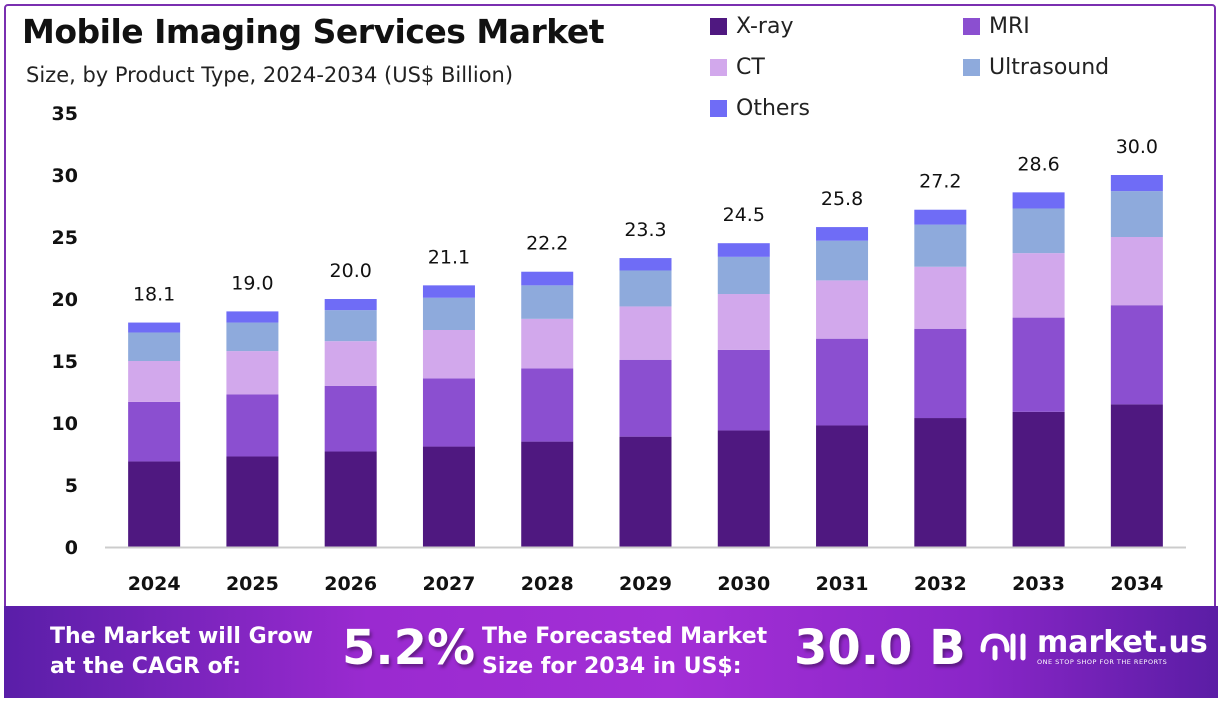 The width and height of the screenshot is (1222, 702). What do you see at coordinates (1136, 584) in the screenshot?
I see `x-tick-label: 2034` at bounding box center [1136, 584].